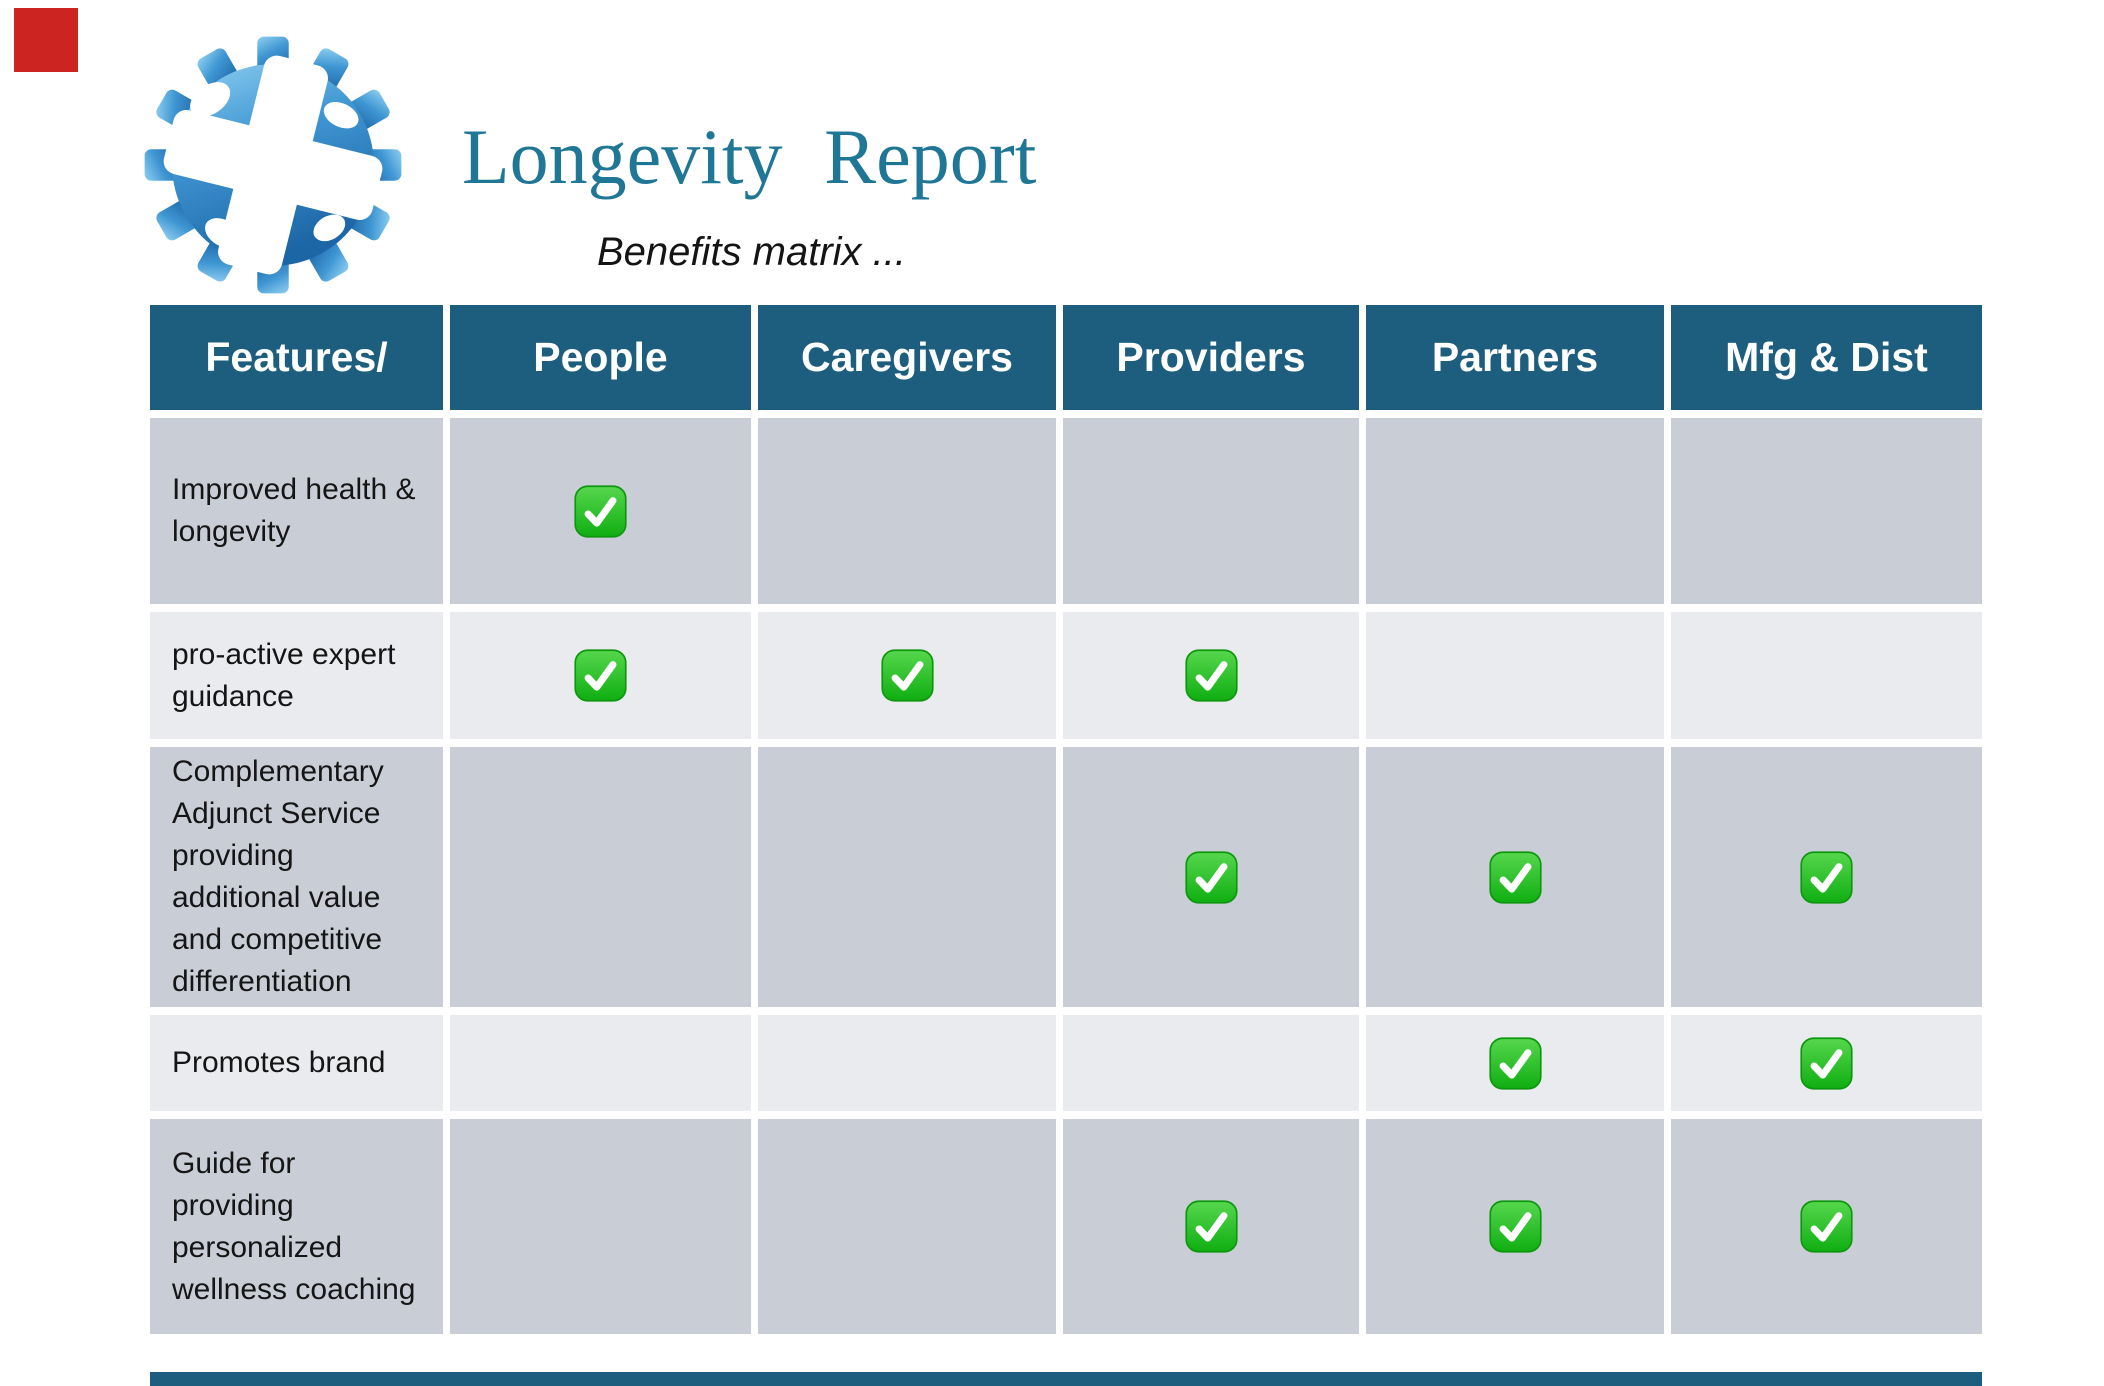 This screenshot has height=1386, width=2104. What do you see at coordinates (1826, 357) in the screenshot?
I see `column-header-mfg-dist: Mfg & Dist` at bounding box center [1826, 357].